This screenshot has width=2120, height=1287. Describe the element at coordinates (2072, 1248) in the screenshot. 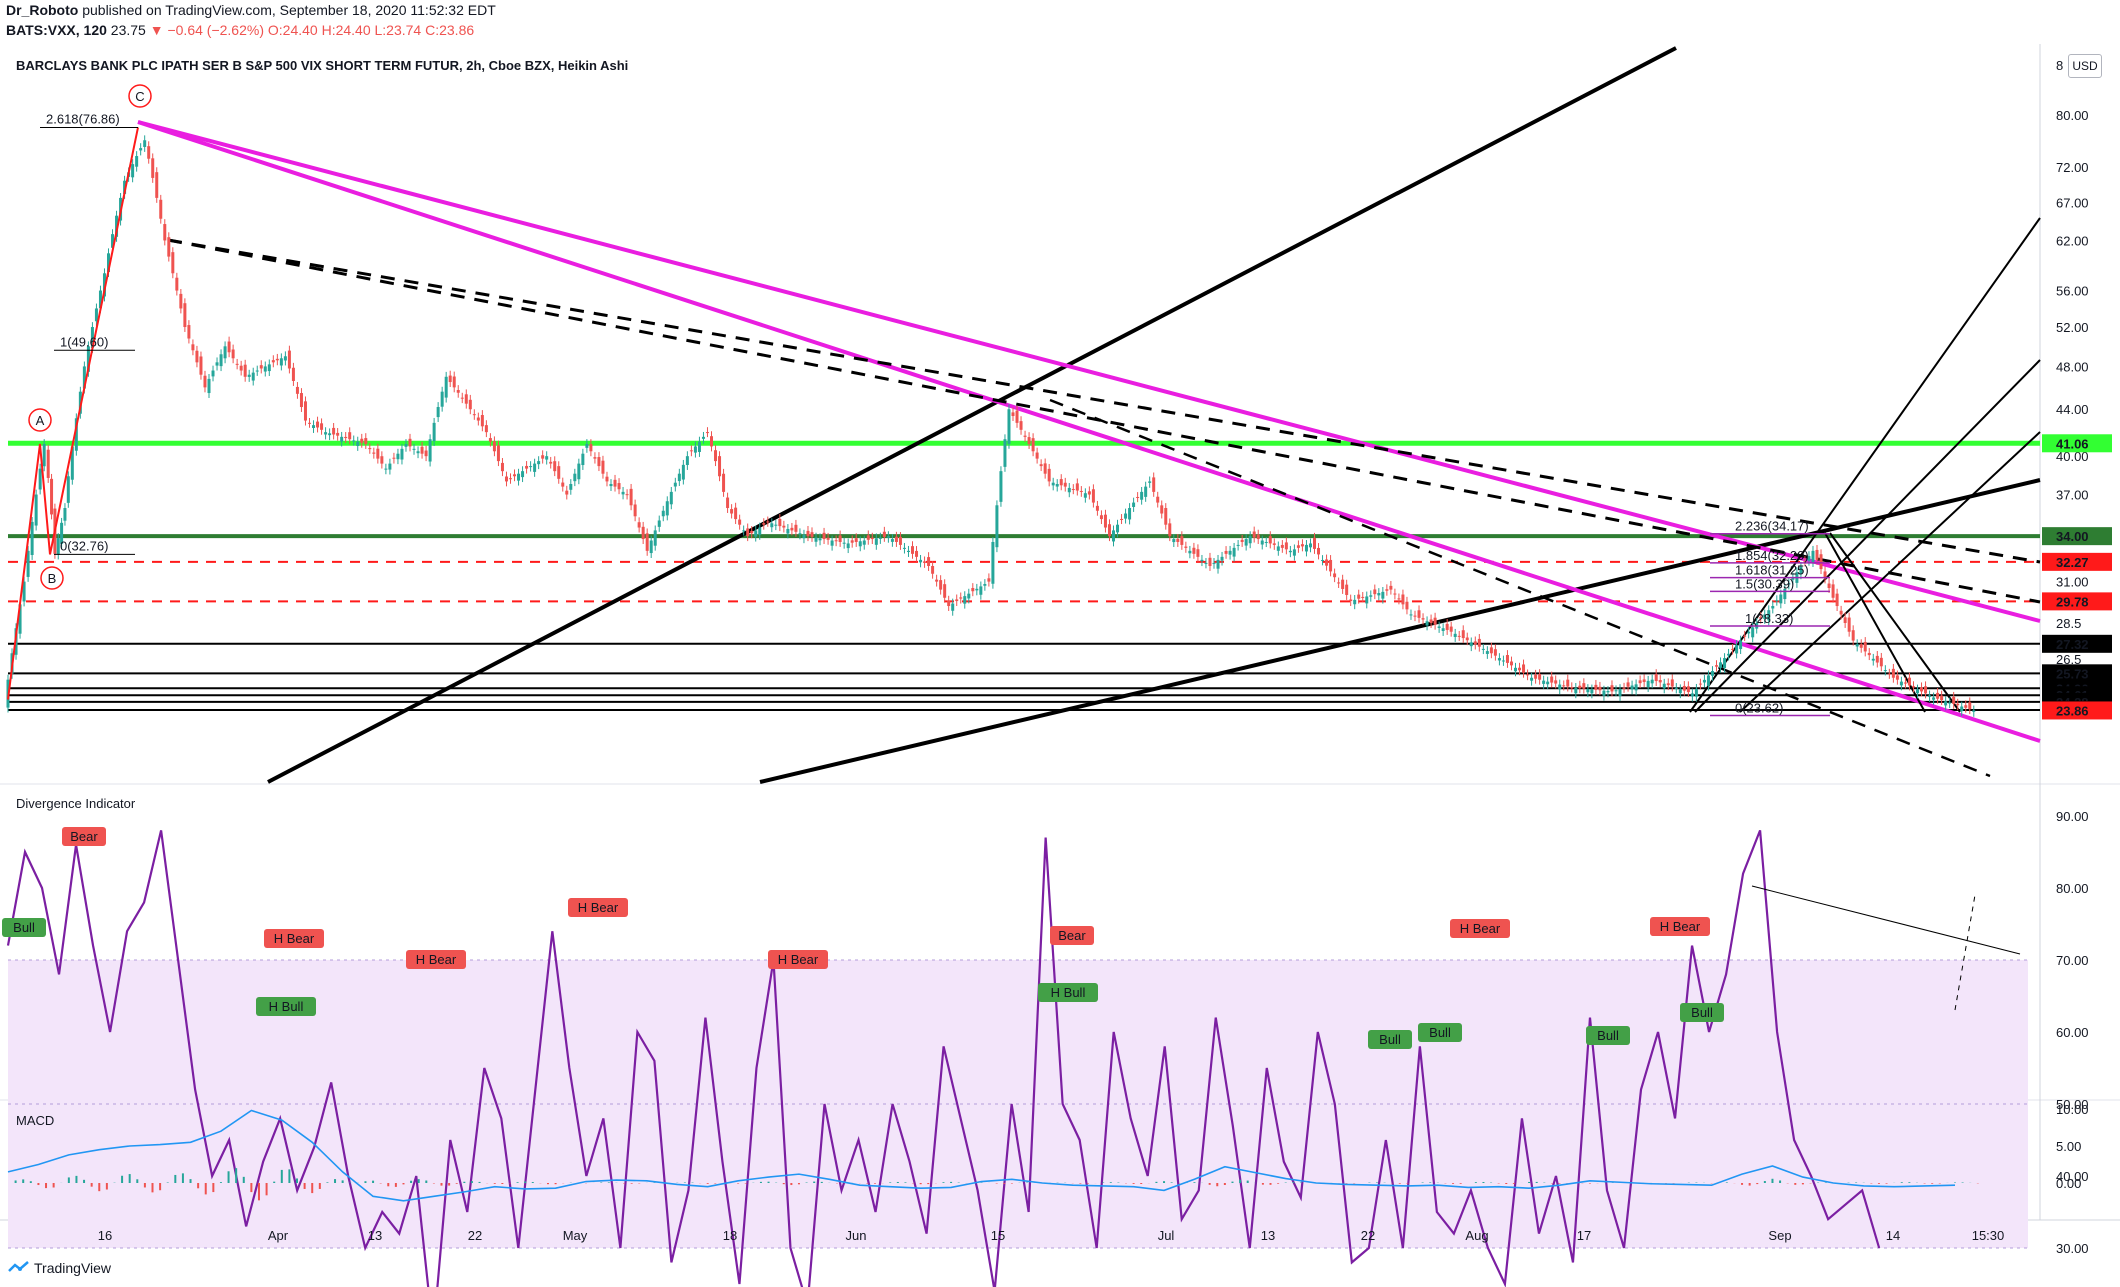

I see `indicator-tick: 30.00` at that location.